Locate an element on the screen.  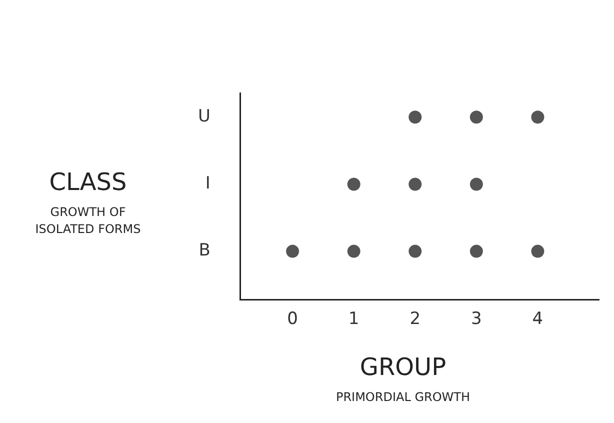
y-tick-label: I is located at coordinates (207, 184).